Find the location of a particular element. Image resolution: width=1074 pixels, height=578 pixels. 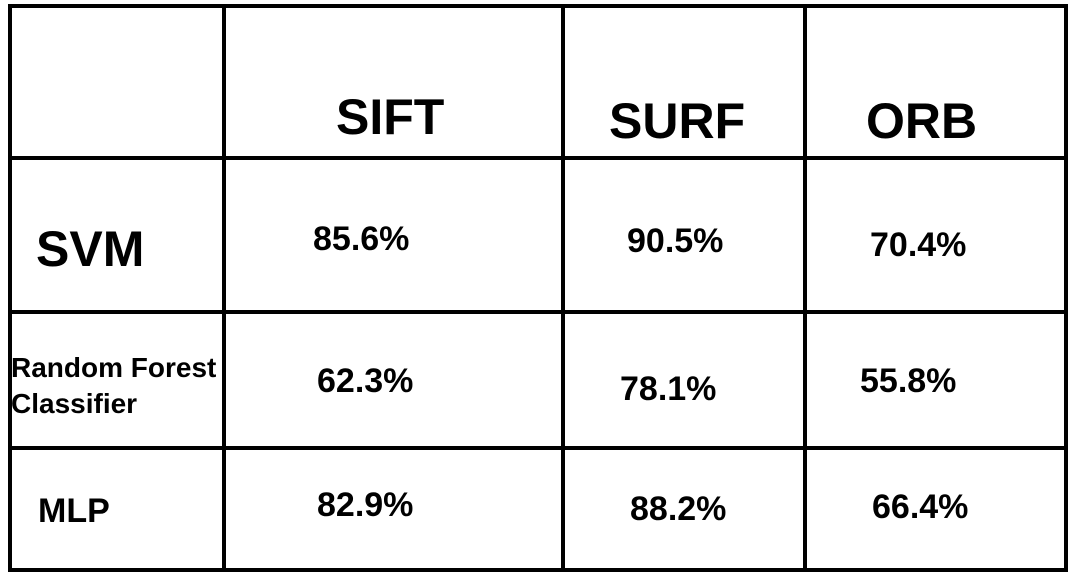

value-mlp-orb: 66.4% is located at coordinates (920, 507).